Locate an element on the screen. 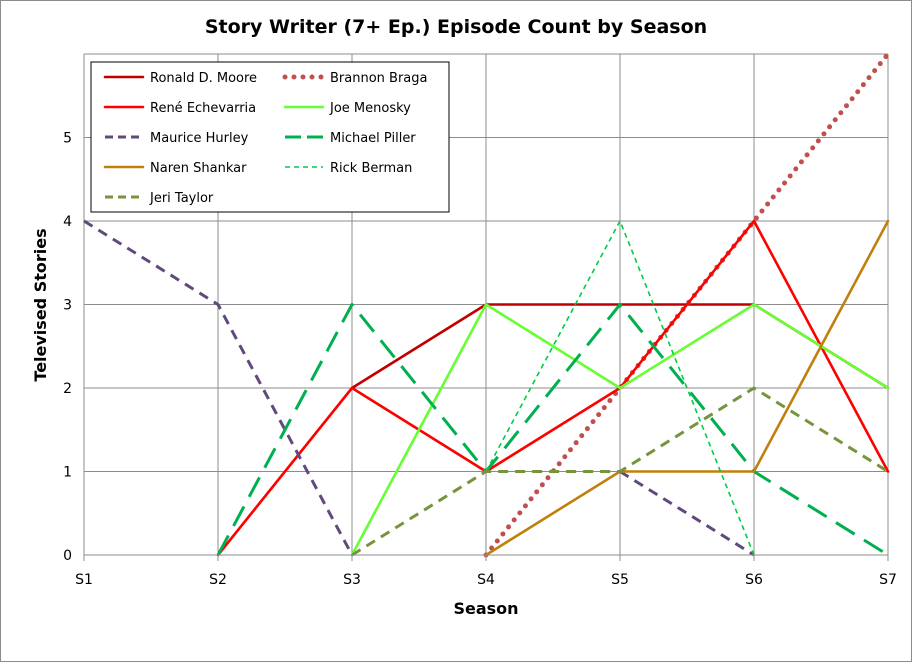  legend-item: Rick Berman is located at coordinates (348, 168).